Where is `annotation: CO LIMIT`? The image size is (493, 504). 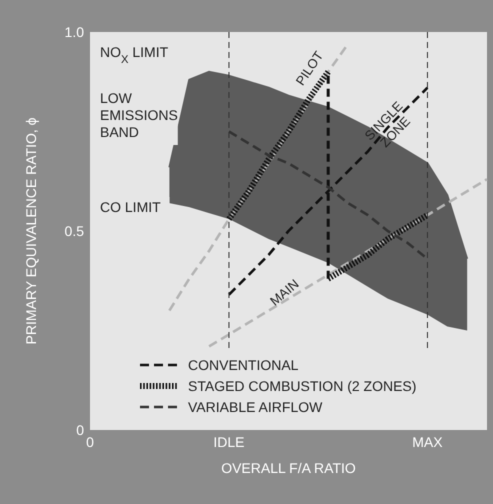 annotation: CO LIMIT is located at coordinates (131, 207).